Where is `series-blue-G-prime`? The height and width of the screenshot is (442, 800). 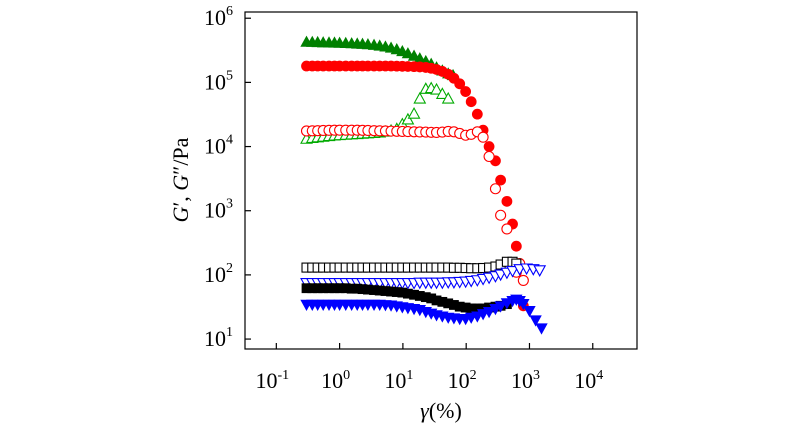
series-blue-G-prime is located at coordinates (424, 314).